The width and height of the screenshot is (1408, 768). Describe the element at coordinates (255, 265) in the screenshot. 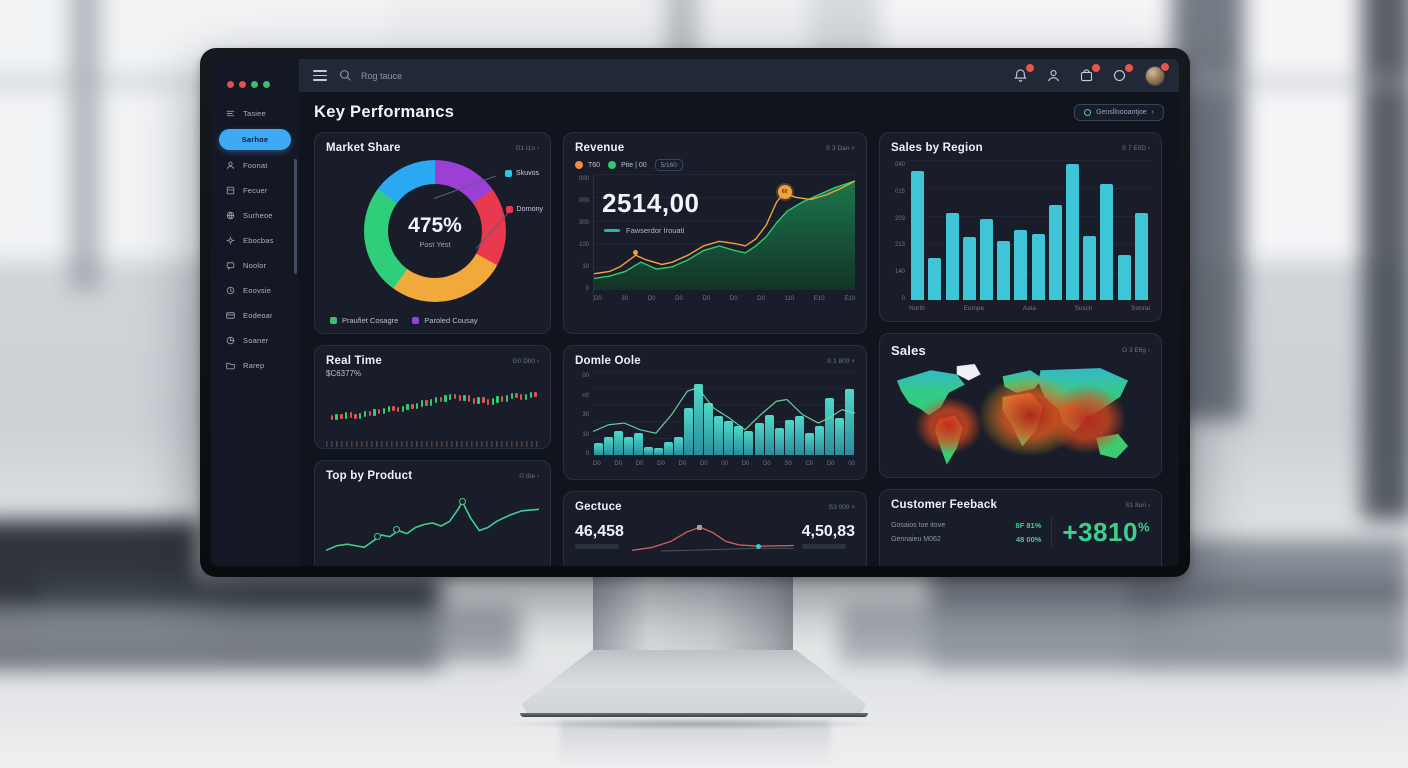

I see `sidebar-item-noolor: Noolor` at that location.